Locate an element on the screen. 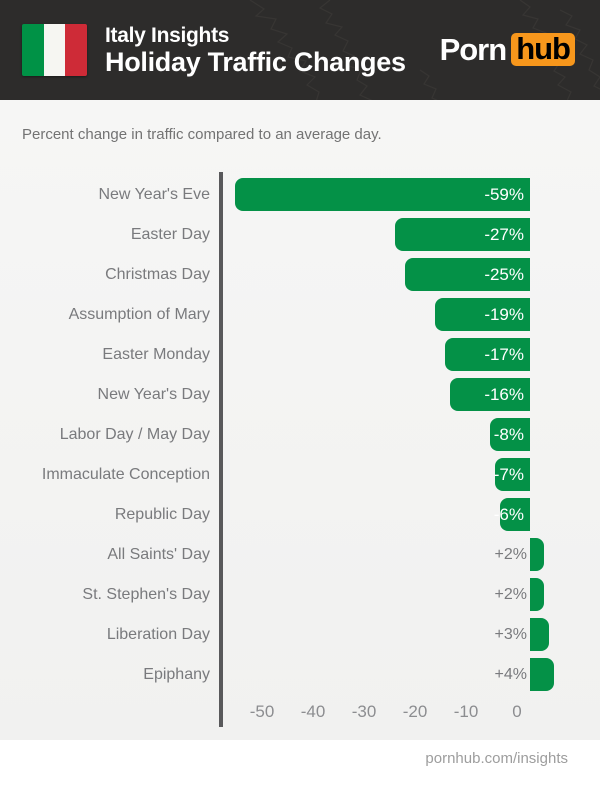 This screenshot has height=797, width=600. bar-row: Immaculate Conception -7% is located at coordinates (300, 474).